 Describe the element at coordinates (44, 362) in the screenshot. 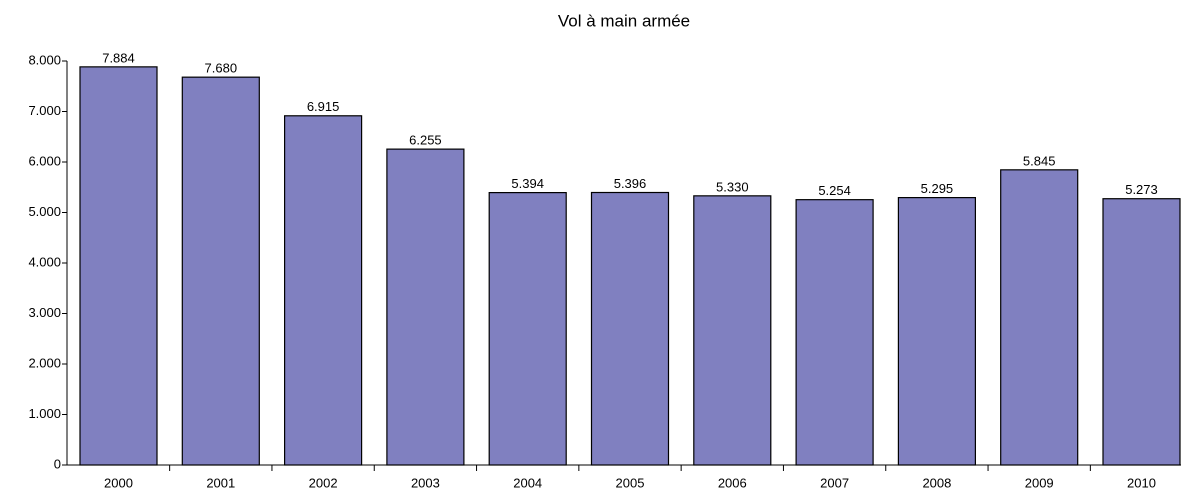

I see `y-tick-label: 2.000` at that location.